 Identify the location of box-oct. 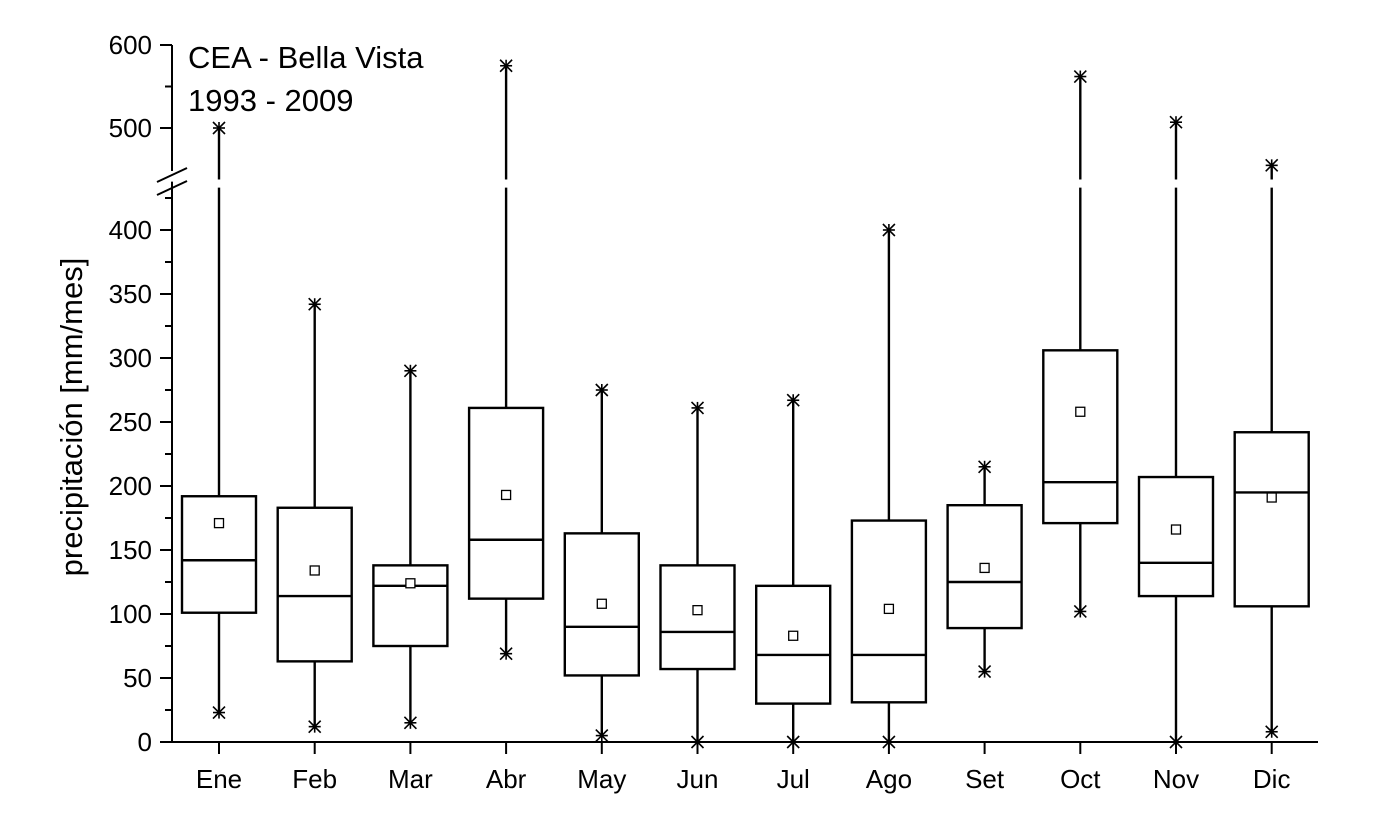
(1080, 344).